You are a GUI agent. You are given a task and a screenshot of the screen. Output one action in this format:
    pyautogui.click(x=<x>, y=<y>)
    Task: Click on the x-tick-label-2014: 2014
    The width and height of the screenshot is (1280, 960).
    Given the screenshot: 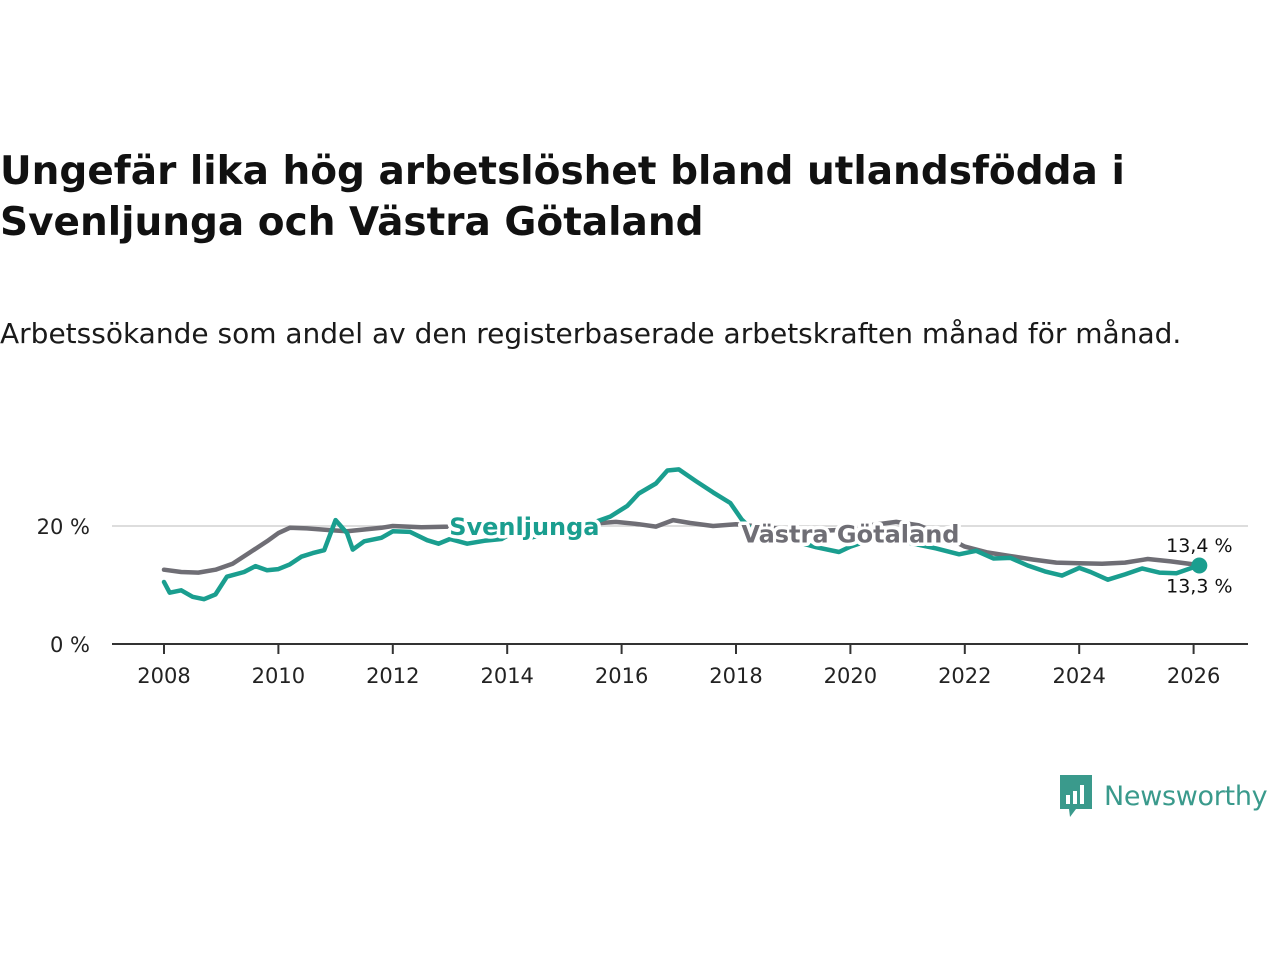 What is the action you would take?
    pyautogui.click(x=506, y=676)
    